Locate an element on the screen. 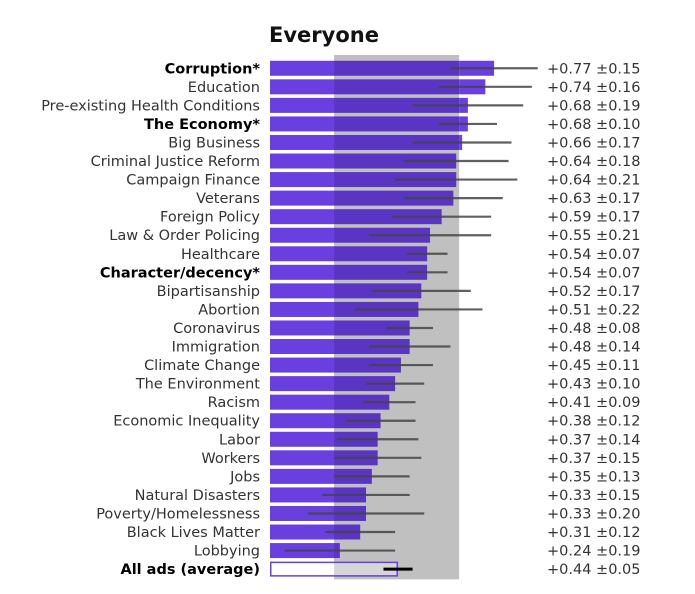 Image resolution: width=695 pixels, height=594 pixels. value-label: +0.66 ±0.17 is located at coordinates (593, 143).